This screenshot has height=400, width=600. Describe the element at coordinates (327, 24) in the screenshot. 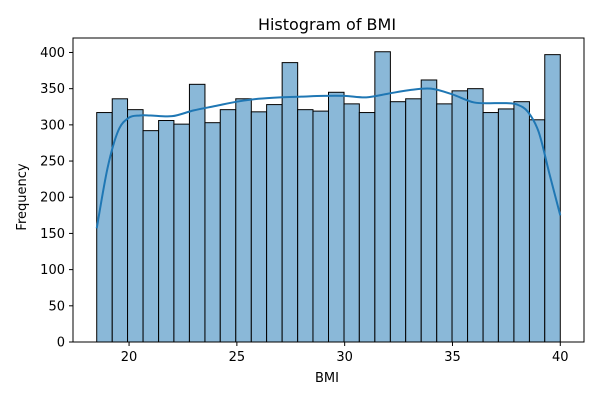

I see `chart-title: Histogram of BMI` at that location.